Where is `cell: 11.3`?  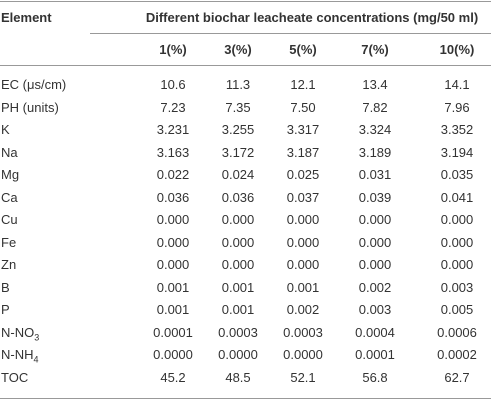 cell: 11.3 is located at coordinates (238, 84).